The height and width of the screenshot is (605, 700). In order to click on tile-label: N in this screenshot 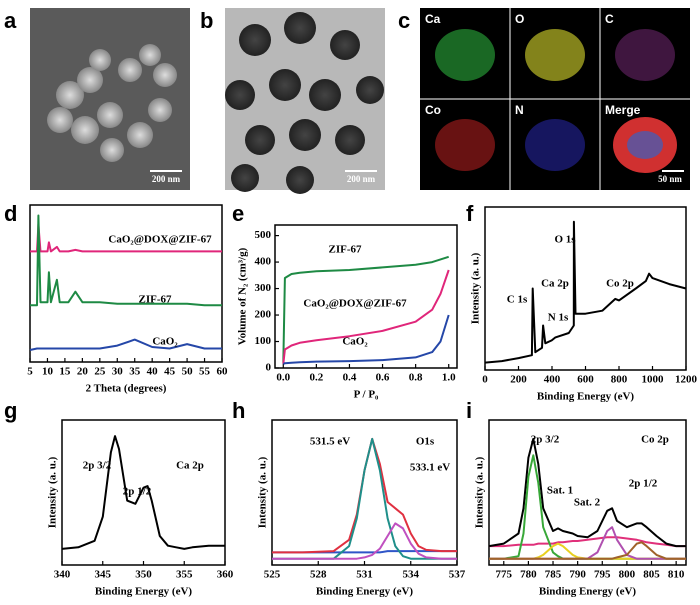, I will do `click(519, 110)`.